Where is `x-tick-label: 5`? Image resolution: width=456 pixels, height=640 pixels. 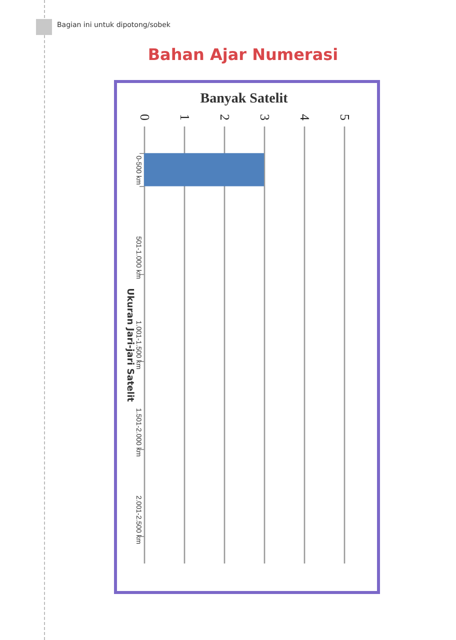 x-tick-label: 5 is located at coordinates (345, 117).